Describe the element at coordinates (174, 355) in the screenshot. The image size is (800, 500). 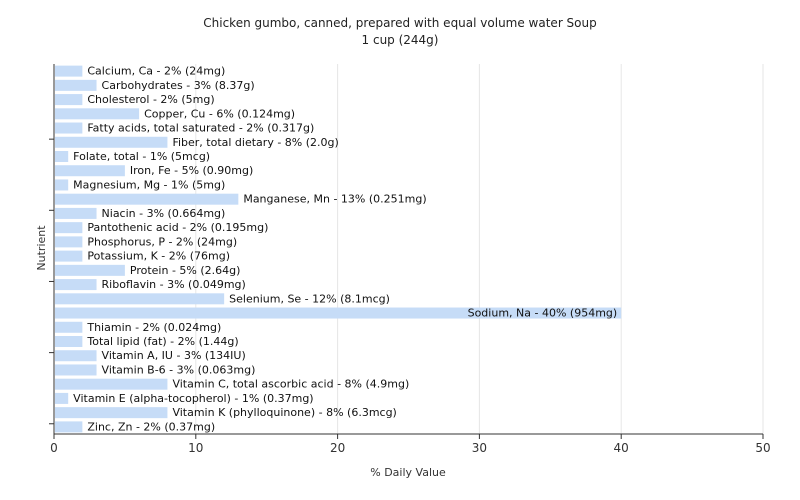
I see `bar-label: Vitamin A, IU - 3% (134IU)` at that location.